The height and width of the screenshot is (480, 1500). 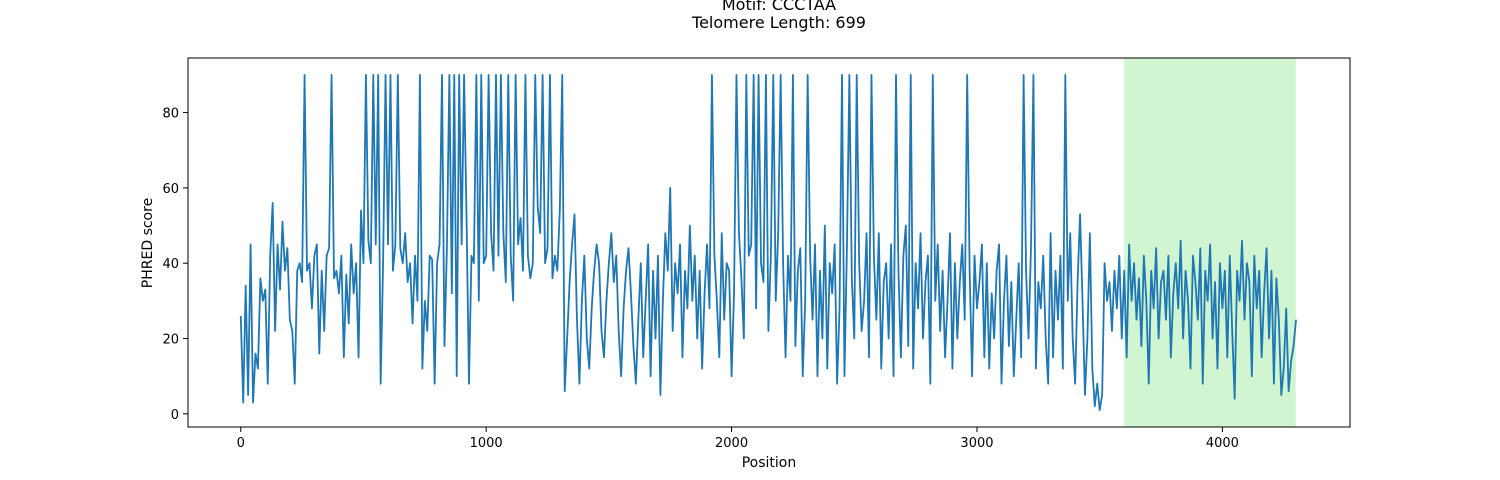 What do you see at coordinates (241, 443) in the screenshot?
I see `x-tick-label: 0` at bounding box center [241, 443].